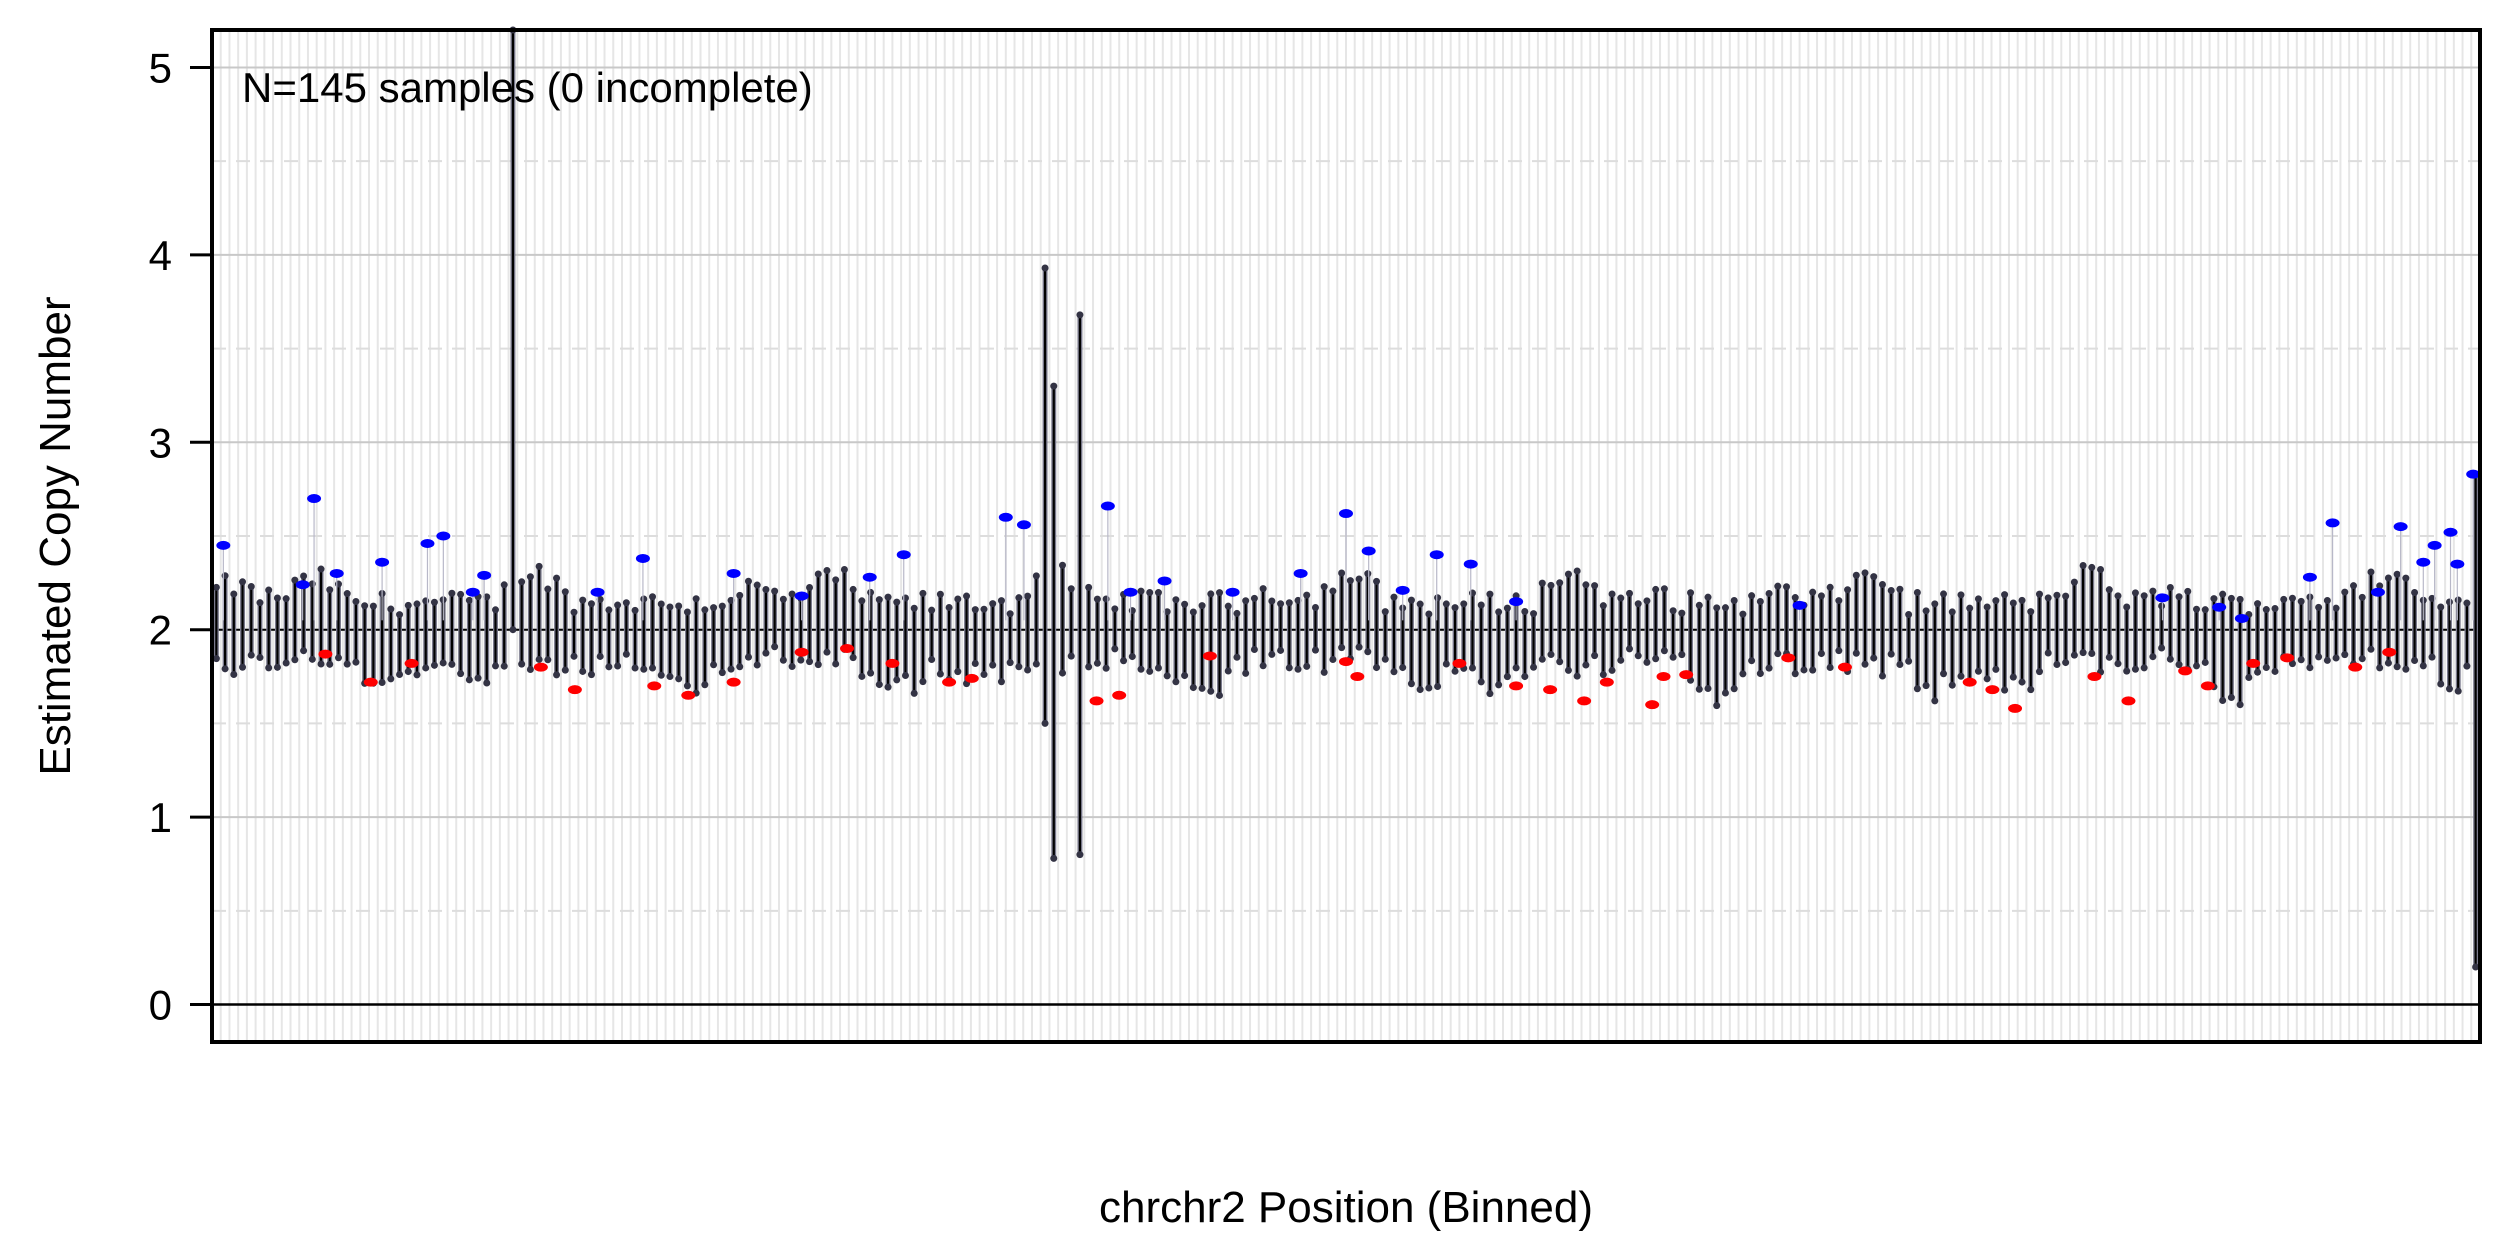 Image resolution: width=2500 pixels, height=1250 pixels. I want to click on y-tick-label: 2, so click(160, 630).